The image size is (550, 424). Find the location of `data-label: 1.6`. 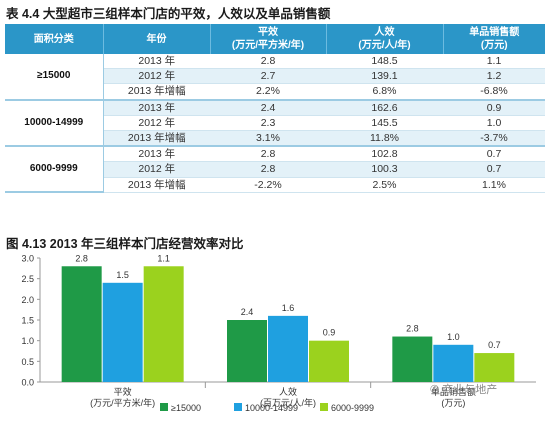

data-label: 1.6 is located at coordinates (288, 308).